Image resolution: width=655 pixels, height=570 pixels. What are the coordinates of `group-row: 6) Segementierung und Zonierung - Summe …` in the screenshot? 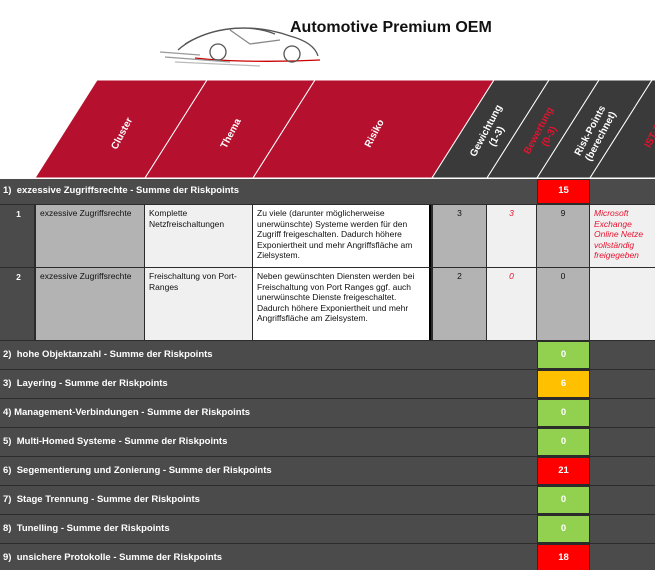 It's located at (268, 471).